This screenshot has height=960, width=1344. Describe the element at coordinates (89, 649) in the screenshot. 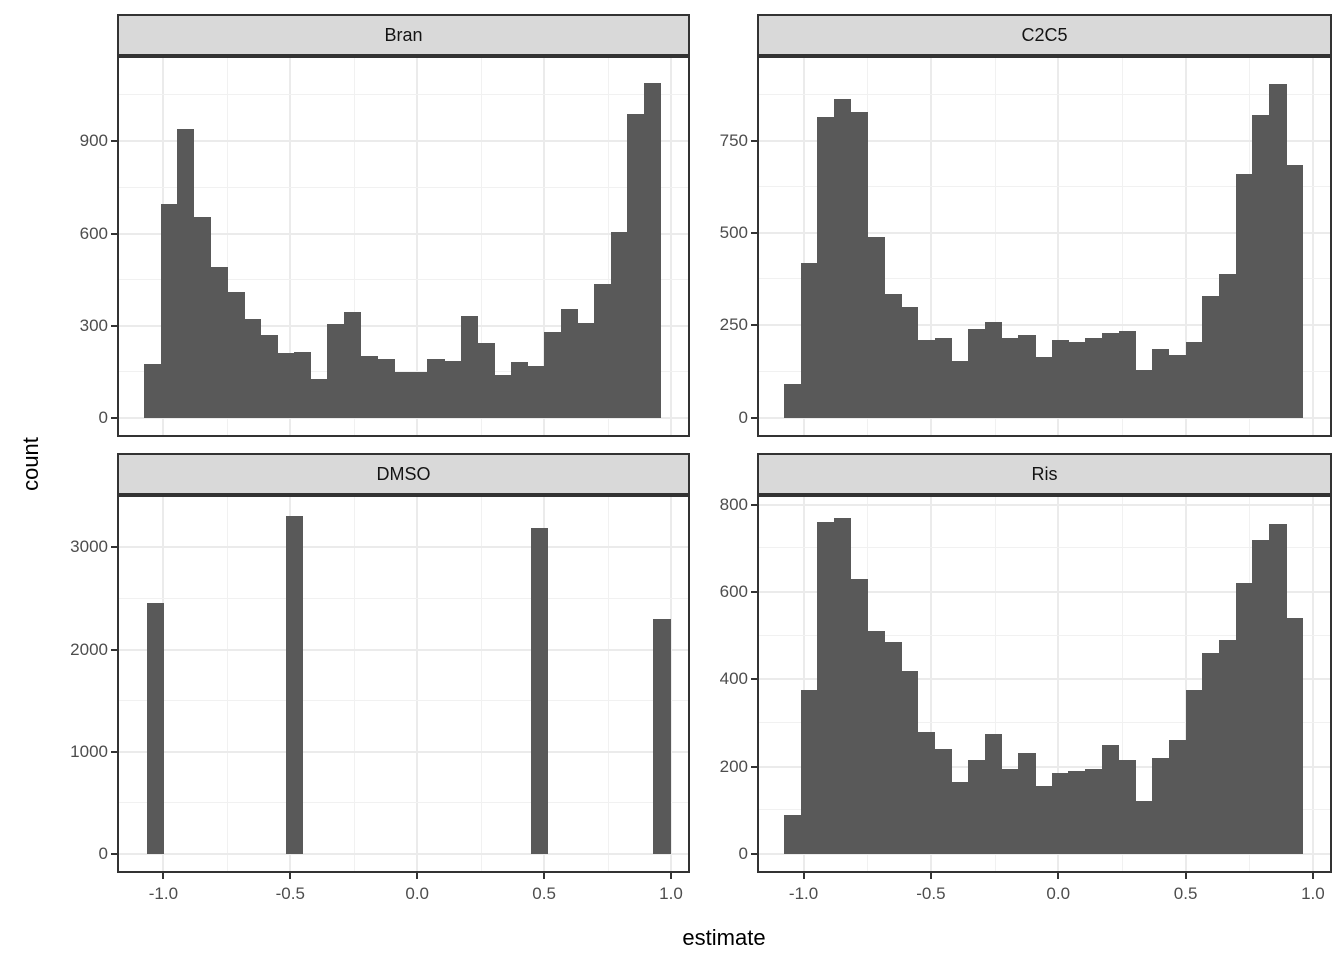

I see `y-tick-label: 2000` at that location.